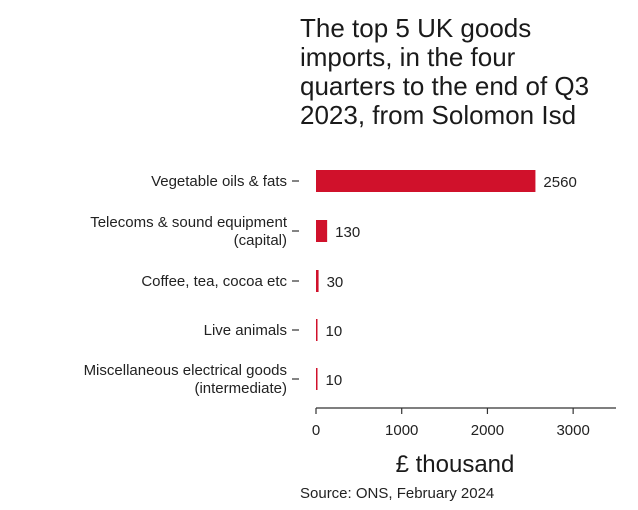 Image resolution: width=638 pixels, height=510 pixels. What do you see at coordinates (219, 181) in the screenshot?
I see `category-label: Vegetable oils & fats` at bounding box center [219, 181].